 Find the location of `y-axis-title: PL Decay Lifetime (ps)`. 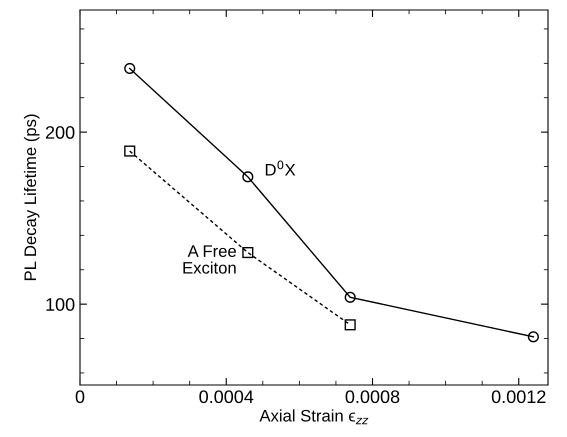

y-axis-title: PL Decay Lifetime (ps) is located at coordinates (32, 197).